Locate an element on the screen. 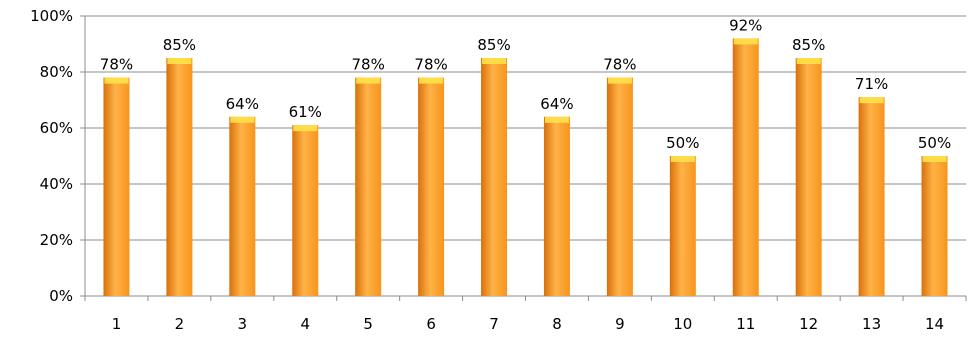 The image size is (968, 341). x-tick-label-1: 1 is located at coordinates (117, 324).